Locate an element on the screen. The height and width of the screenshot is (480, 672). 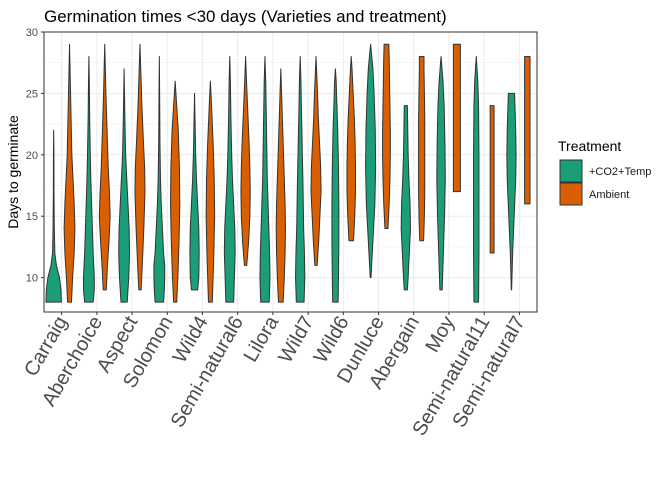
violin-aspect-ambient is located at coordinates (140, 167).